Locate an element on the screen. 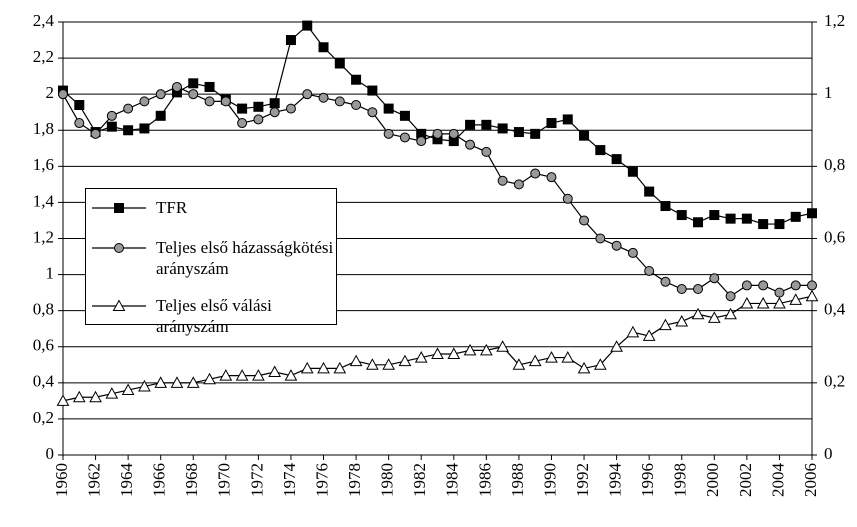  y2-tick-label: 0 is located at coordinates (828, 453).